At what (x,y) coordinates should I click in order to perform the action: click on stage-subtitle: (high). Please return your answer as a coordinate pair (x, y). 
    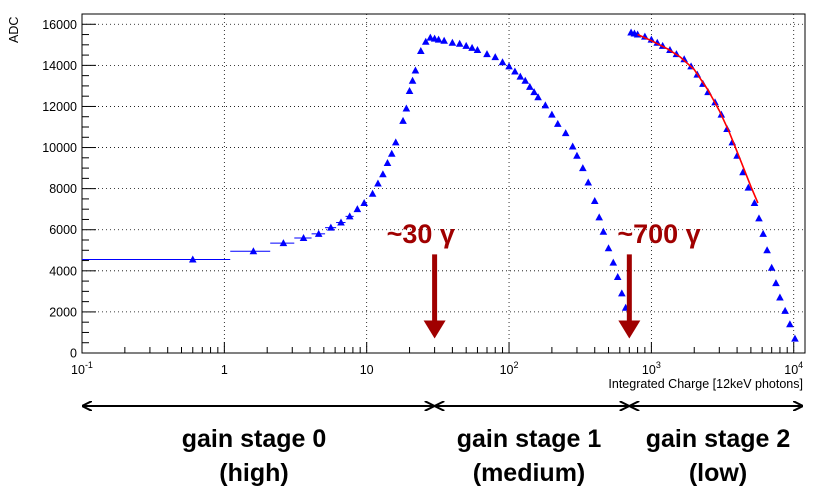
    Looking at the image, I should click on (253, 473).